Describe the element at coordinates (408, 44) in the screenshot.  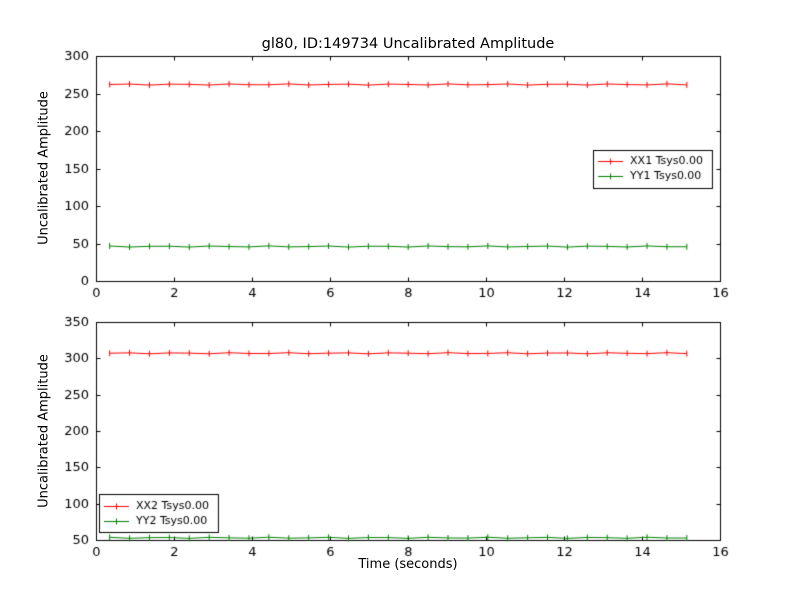
I see `figure-title: gl80, ID:149734 Uncalibrated Amplitude` at that location.